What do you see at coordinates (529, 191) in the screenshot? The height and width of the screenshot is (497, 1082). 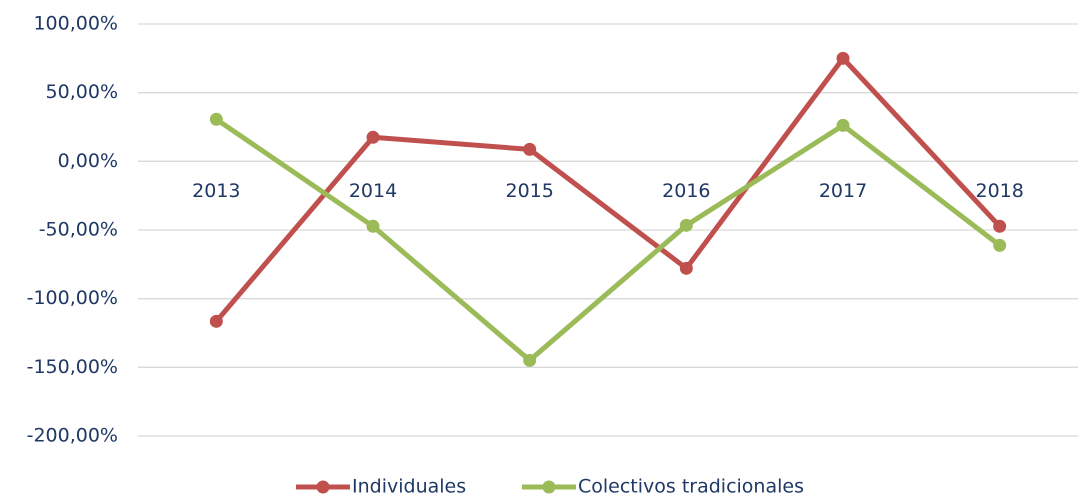 I see `x-tick-label: 2015` at bounding box center [529, 191].